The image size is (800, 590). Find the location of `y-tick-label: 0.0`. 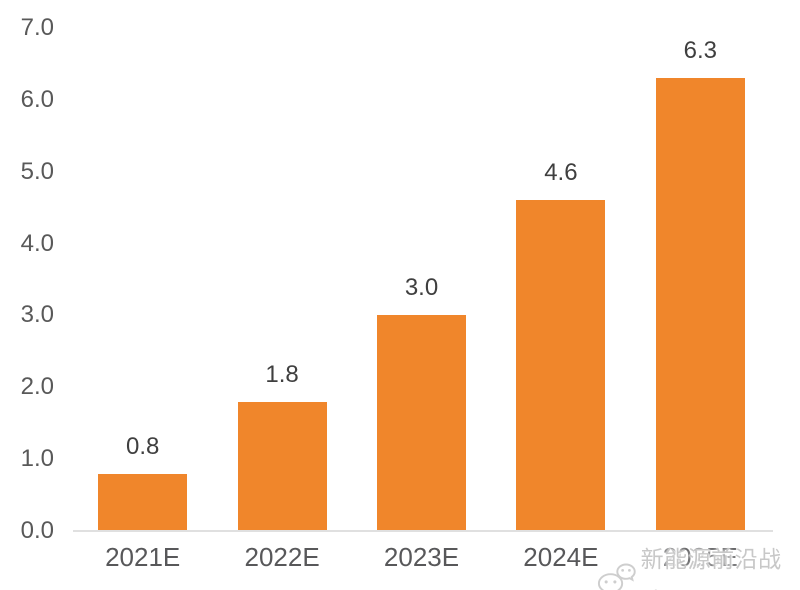

y-tick-label: 0.0 is located at coordinates (37, 530).